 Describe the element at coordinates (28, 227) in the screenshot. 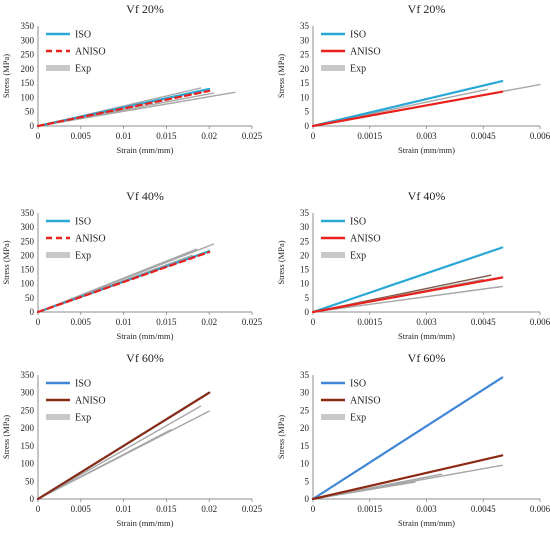

I see `y-tick-label: 300` at that location.